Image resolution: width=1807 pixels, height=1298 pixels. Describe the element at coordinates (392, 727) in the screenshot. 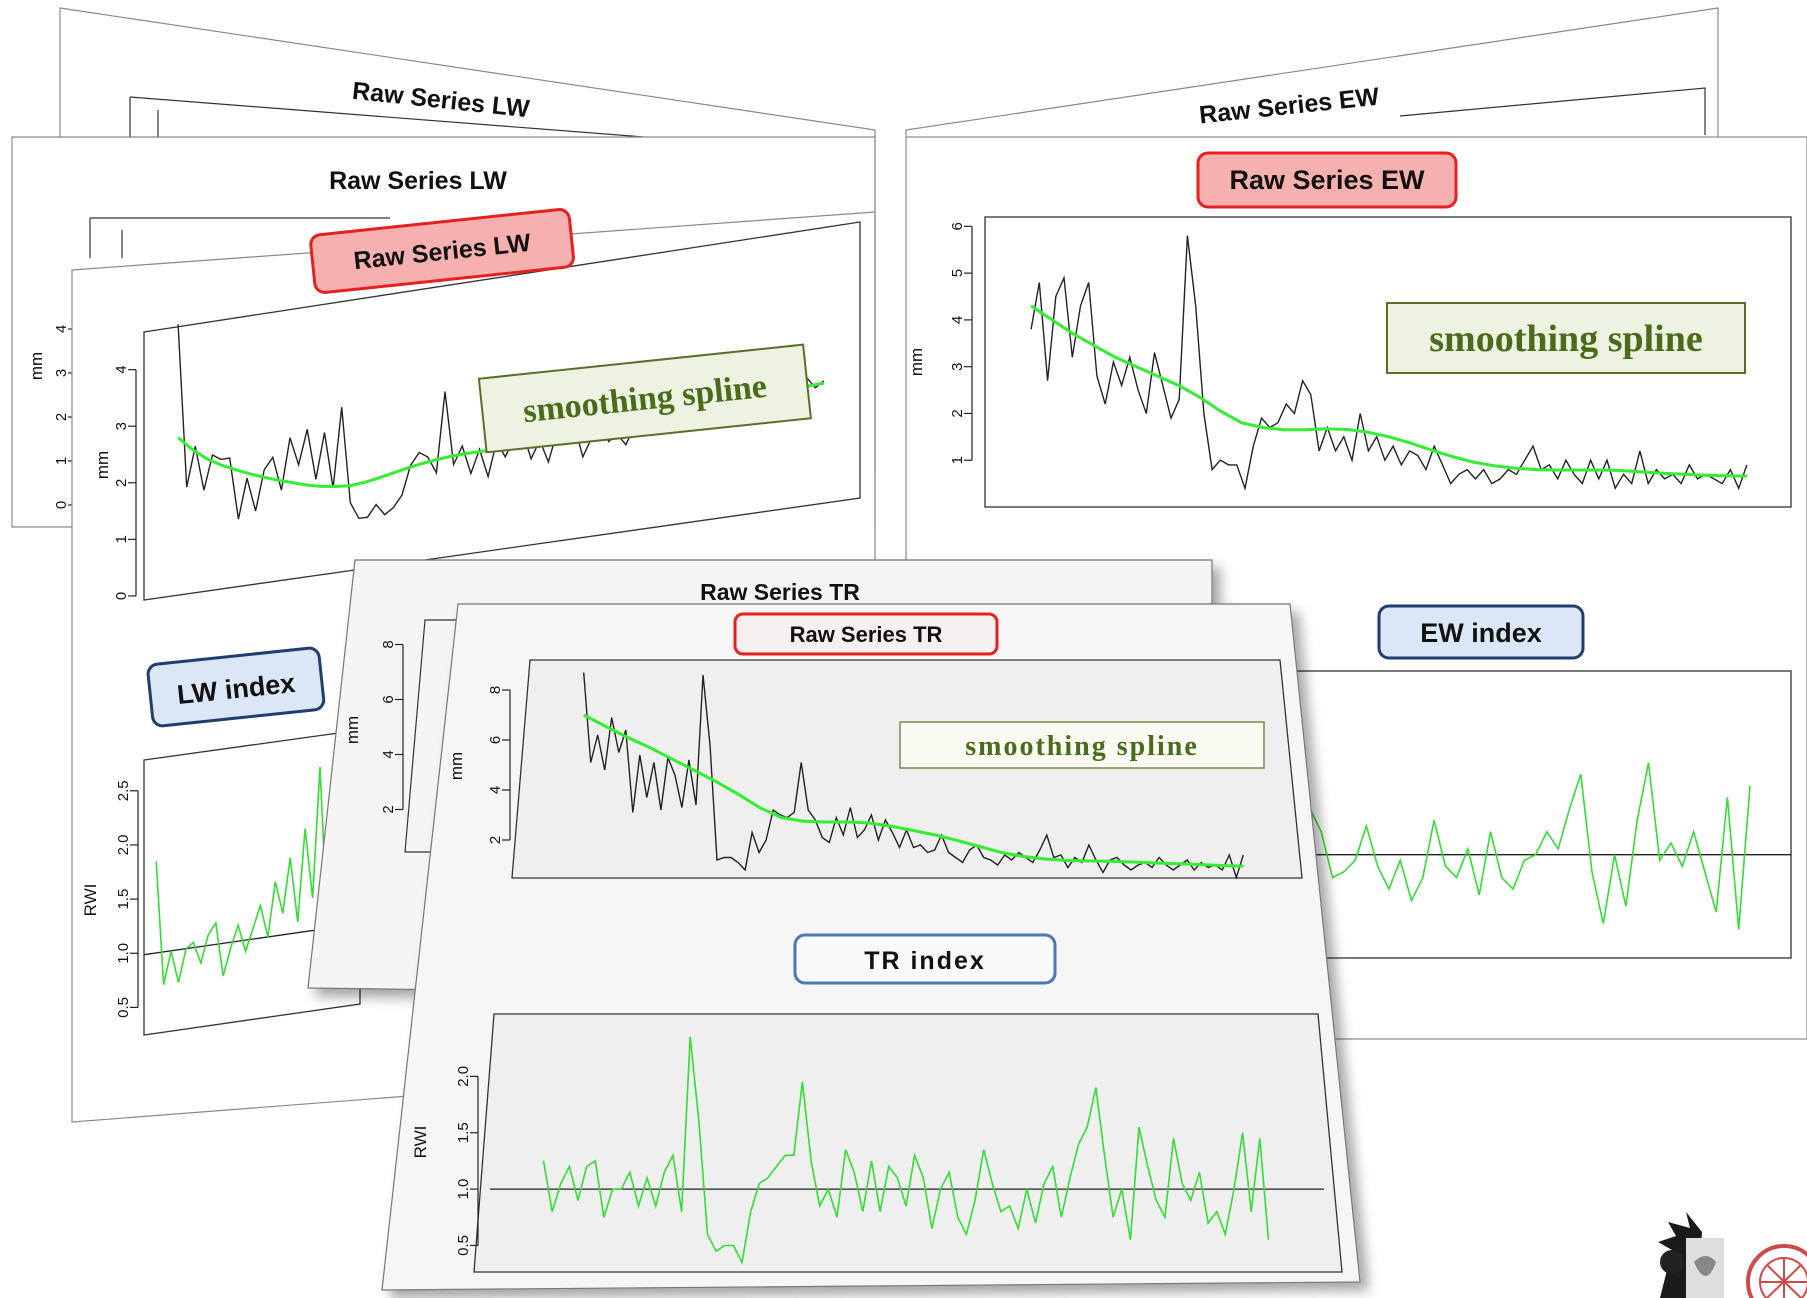

I see `tr-back-y-axis: 2 4 6 8` at that location.